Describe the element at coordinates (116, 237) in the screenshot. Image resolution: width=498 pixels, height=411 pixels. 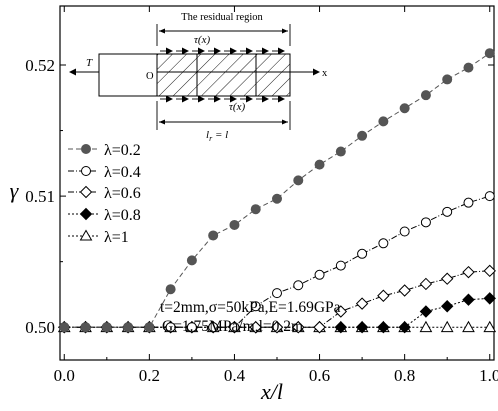
I see `legend-label-5: λ=1` at that location.